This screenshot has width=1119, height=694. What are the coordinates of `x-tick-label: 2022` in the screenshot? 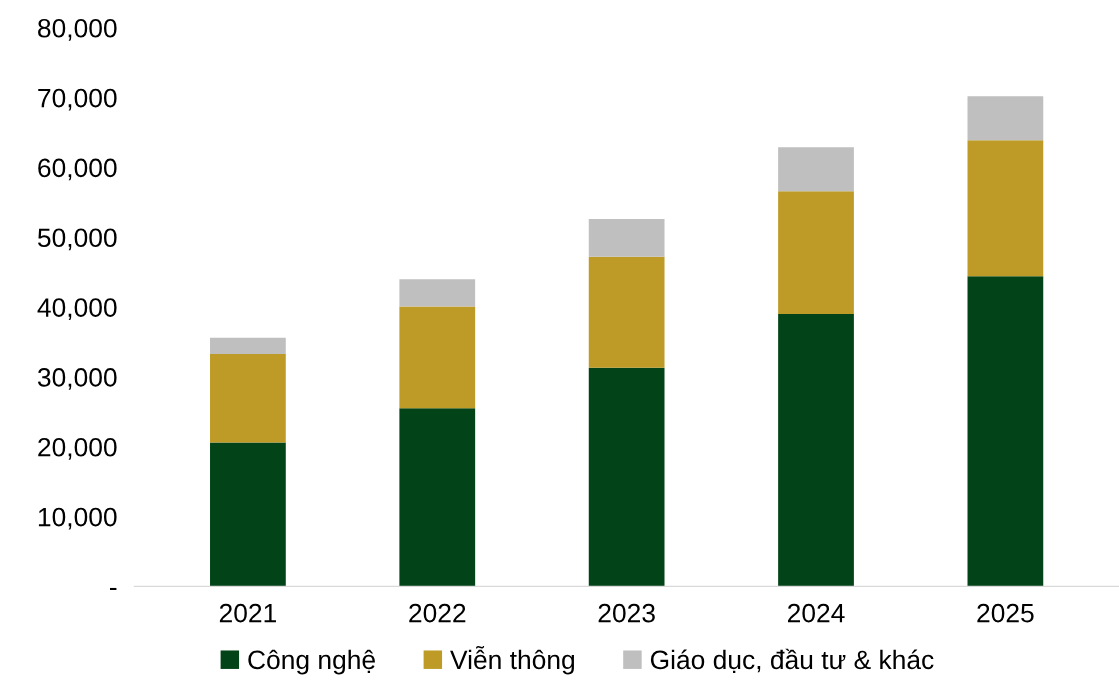 It's located at (437, 613).